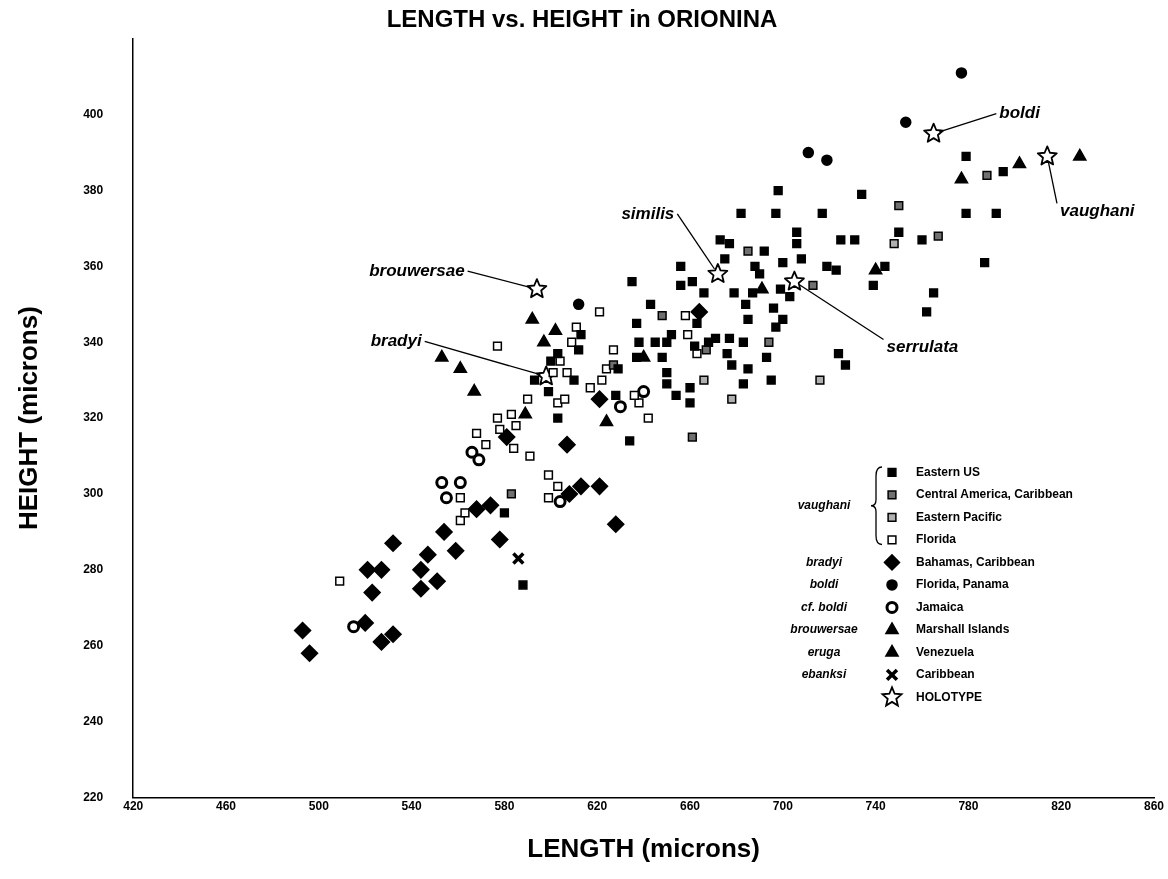 Image resolution: width=1168 pixels, height=879 pixels. Describe the element at coordinates (690, 805) in the screenshot. I see `x-tick-label: 660` at that location.